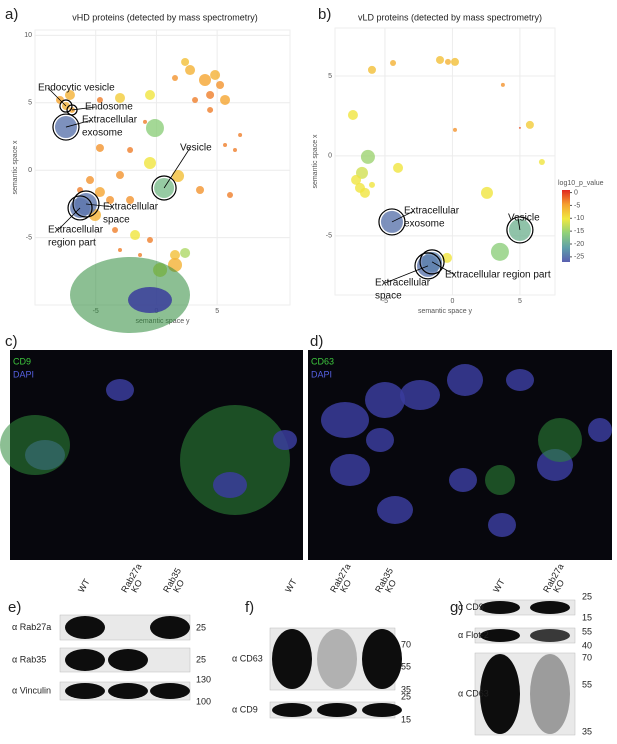 Image resolution: width=617 pixels, height=744 pixels. I want to click on channel-label: DAPI, so click(23, 374).